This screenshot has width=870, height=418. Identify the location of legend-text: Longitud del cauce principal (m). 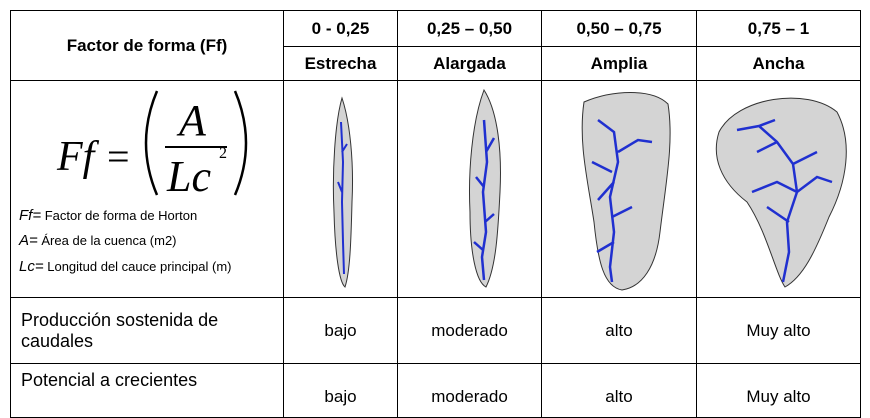
(139, 266).